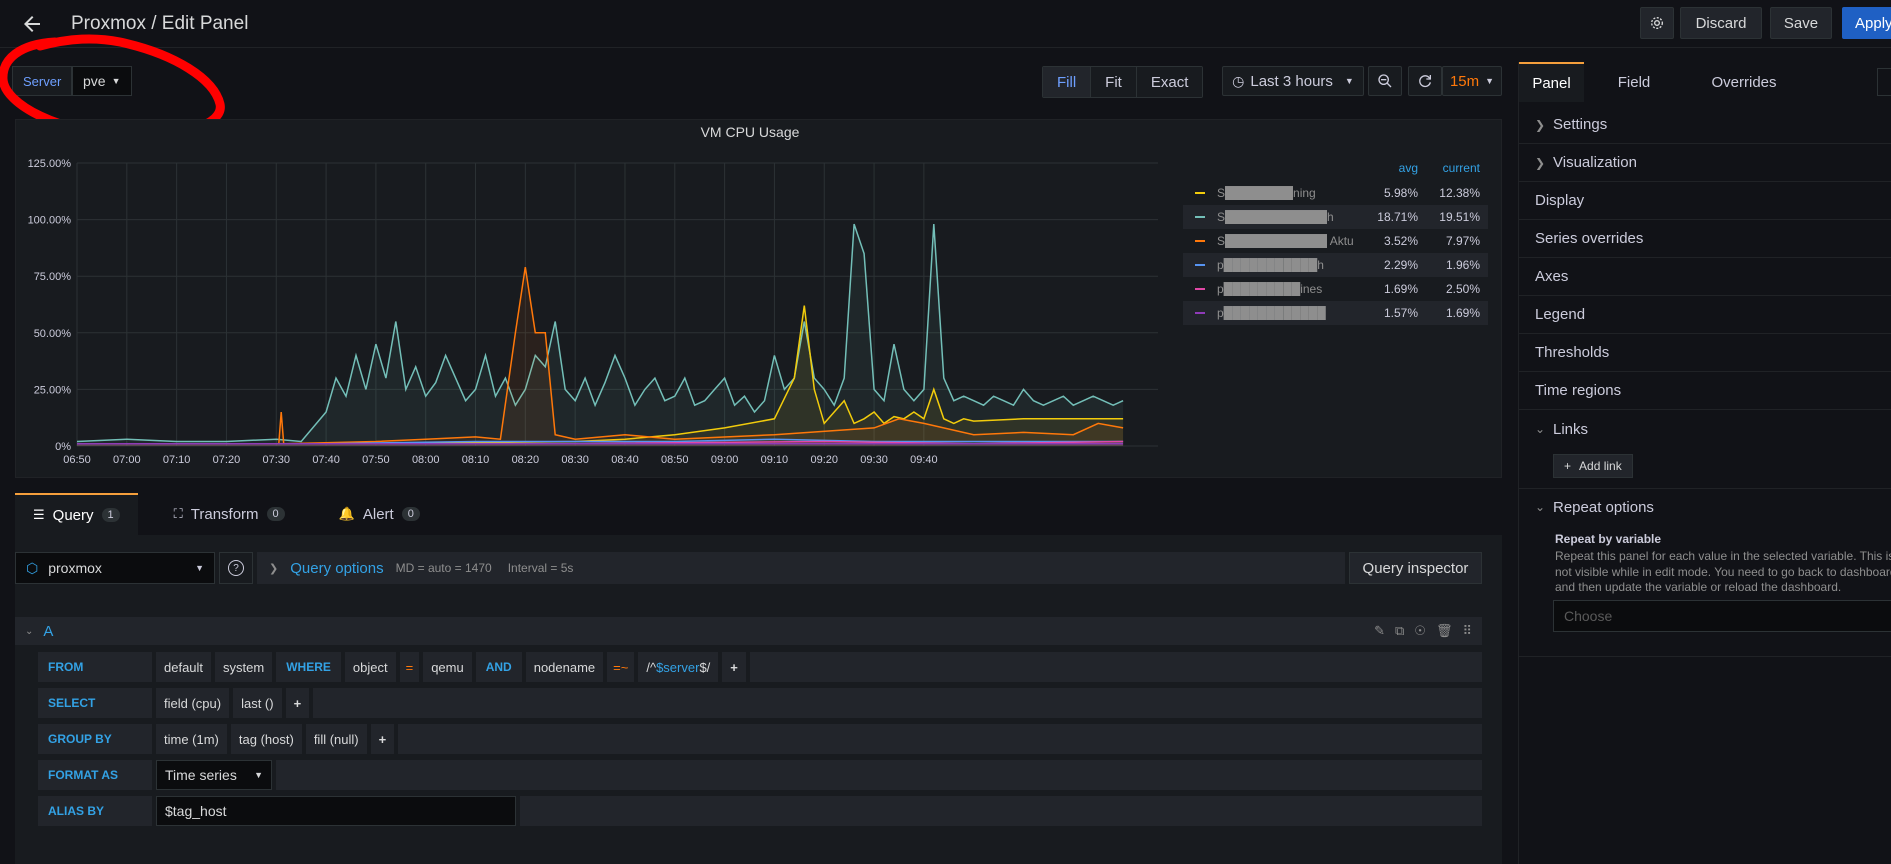  Describe the element at coordinates (32, 567) in the screenshot. I see `datasource-icon: ⬡` at that location.